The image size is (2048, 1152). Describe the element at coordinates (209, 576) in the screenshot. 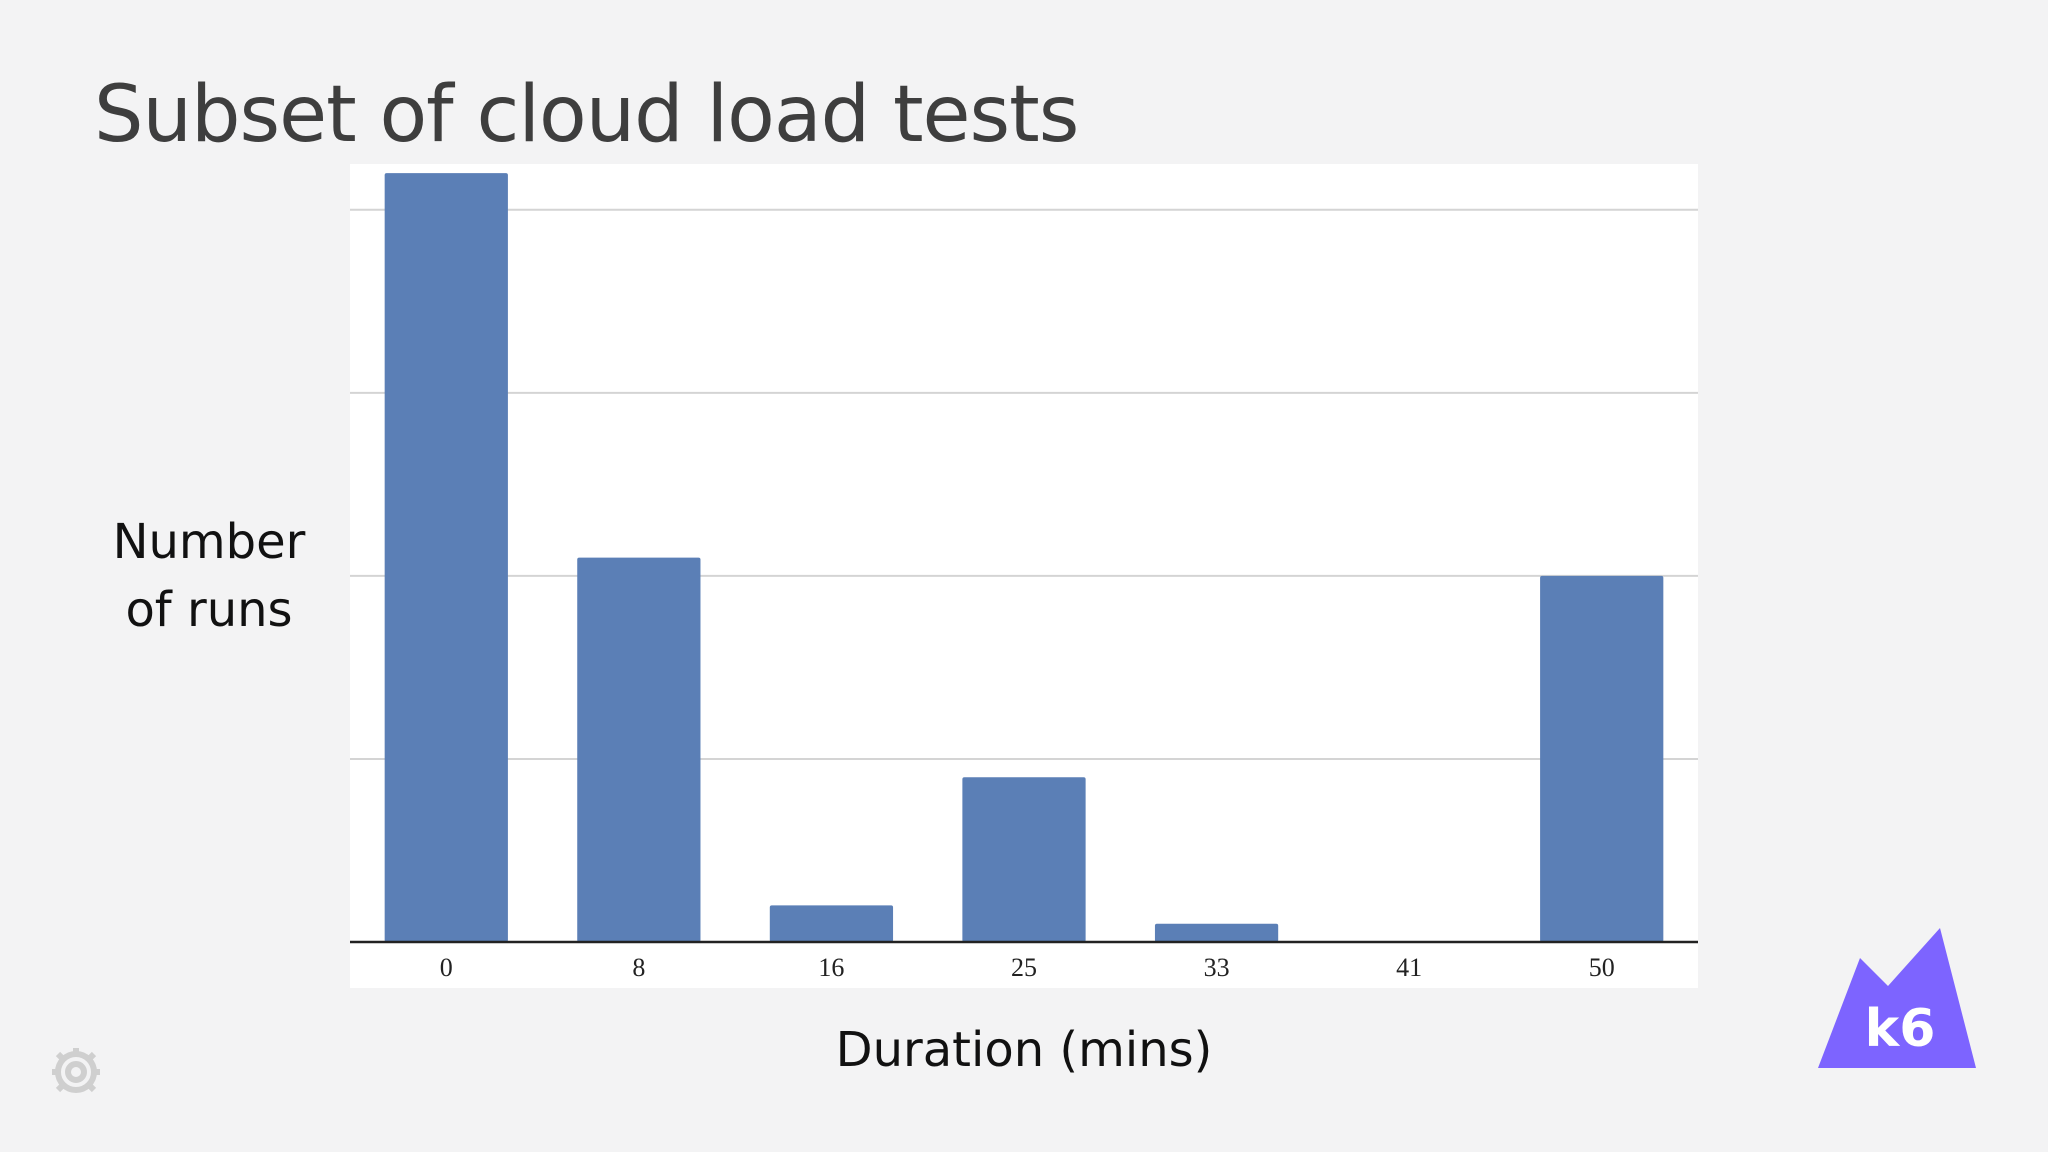

I see `y-axis-label: Number of runs` at that location.